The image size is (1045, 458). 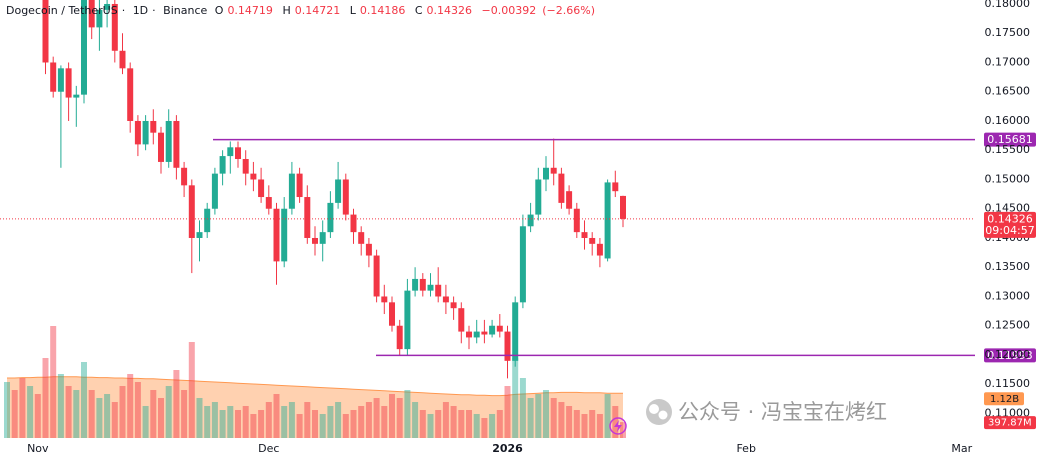 I want to click on replay-icon, so click(x=618, y=426).